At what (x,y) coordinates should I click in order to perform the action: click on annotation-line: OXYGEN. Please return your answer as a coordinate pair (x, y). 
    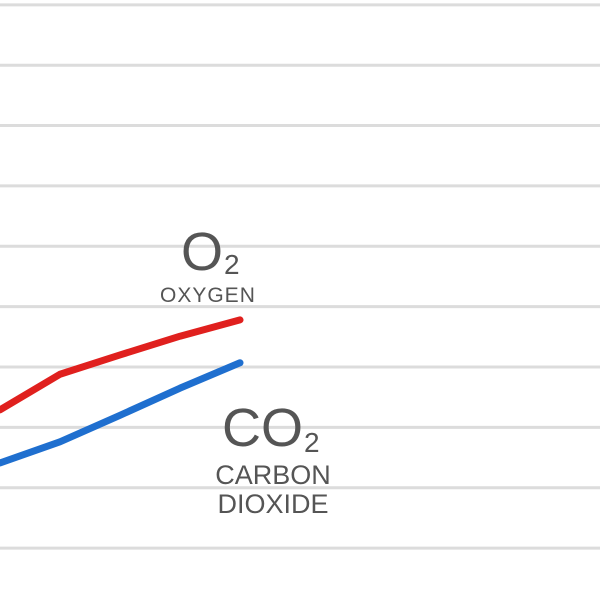
    Looking at the image, I should click on (208, 295).